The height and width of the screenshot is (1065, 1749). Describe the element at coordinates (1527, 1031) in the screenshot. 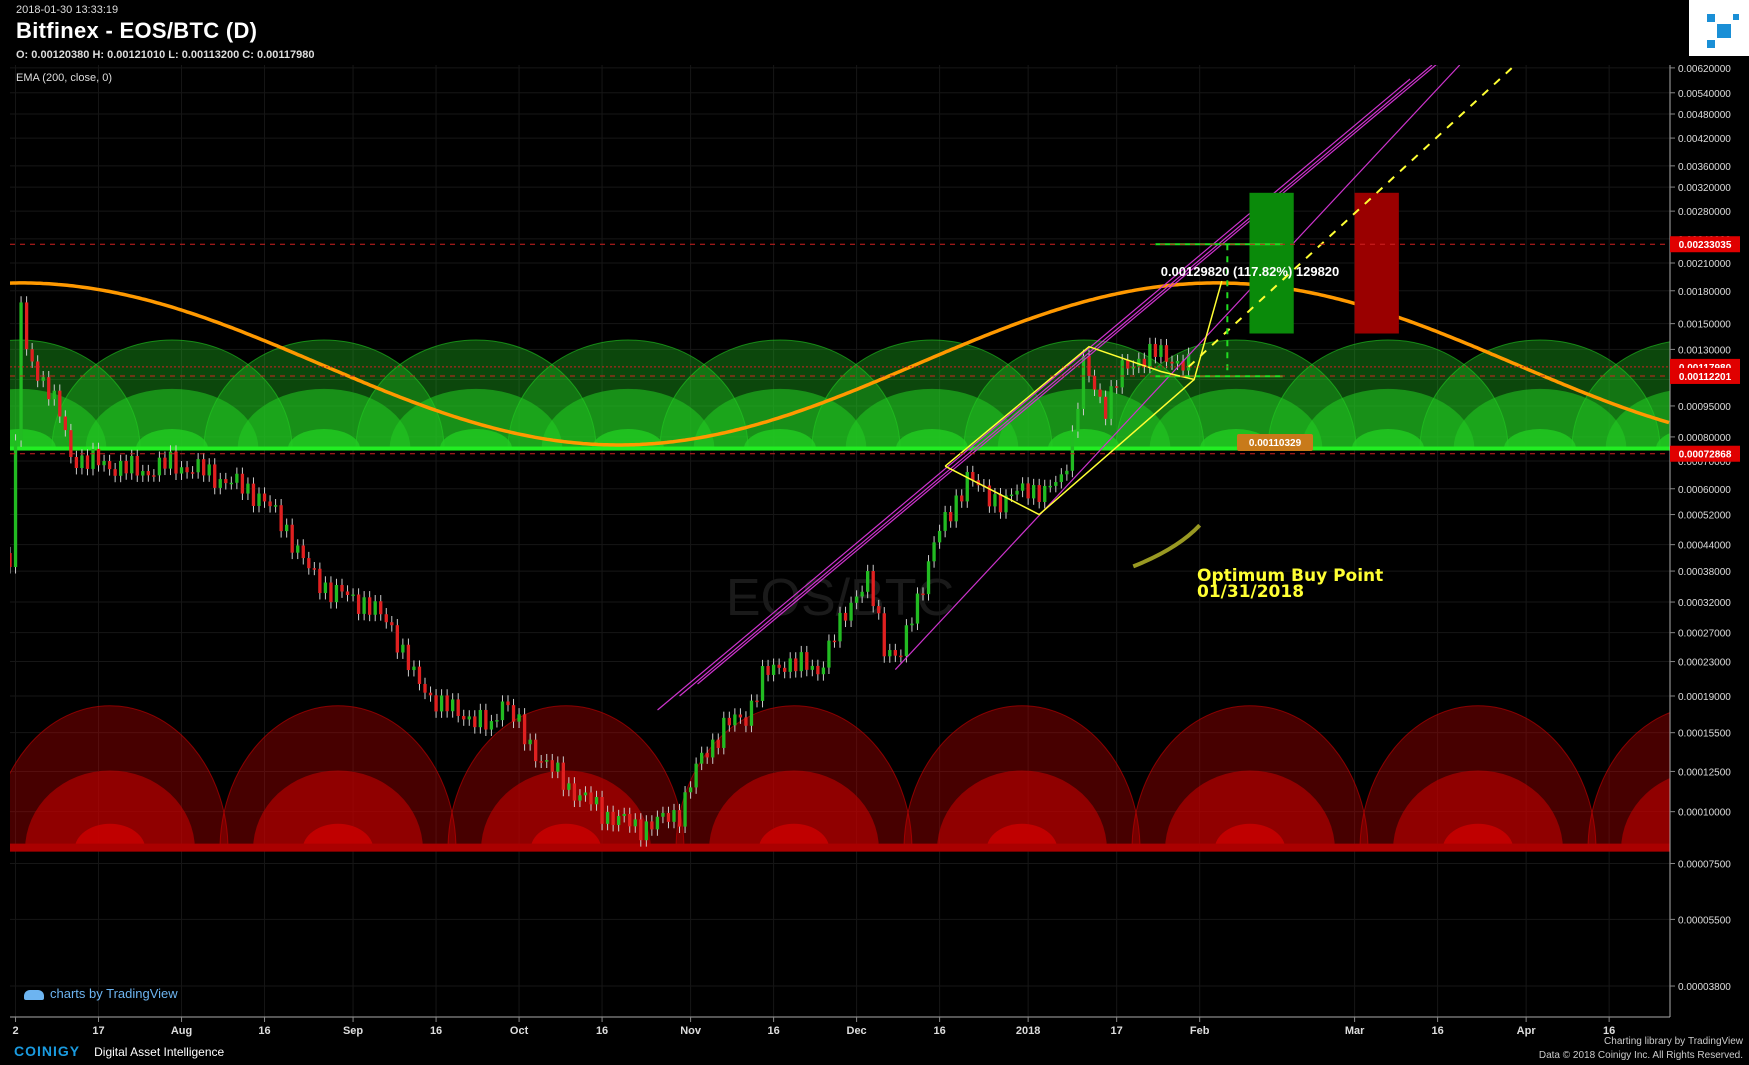

I see `x-tick-label: Apr` at that location.